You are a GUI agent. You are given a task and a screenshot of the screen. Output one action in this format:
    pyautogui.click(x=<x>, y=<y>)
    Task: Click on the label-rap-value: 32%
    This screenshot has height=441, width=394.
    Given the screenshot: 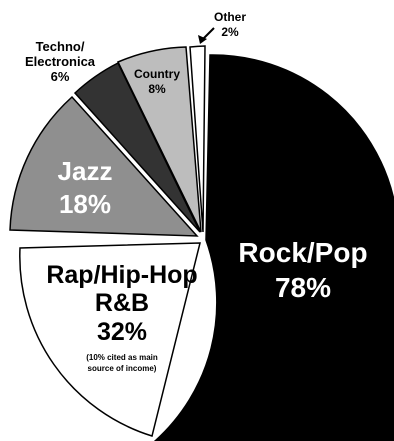 What is the action you would take?
    pyautogui.click(x=122, y=332)
    